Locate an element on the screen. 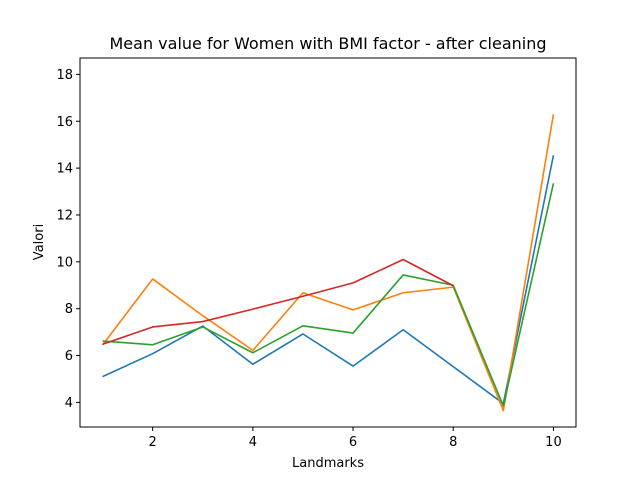 The width and height of the screenshot is (640, 480). x-tick-label: 10 is located at coordinates (553, 442).